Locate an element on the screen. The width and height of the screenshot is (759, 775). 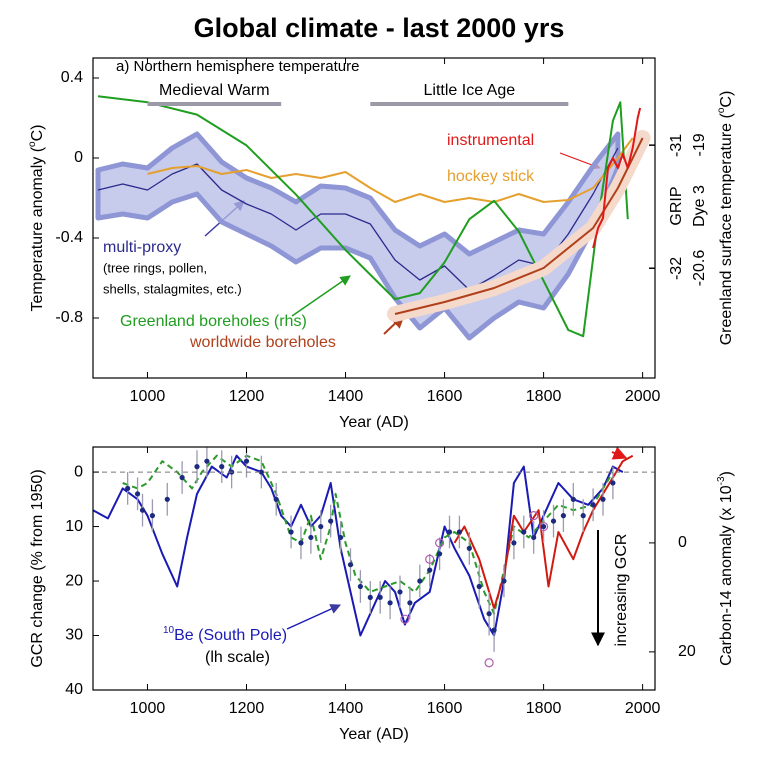
y-tick-label: -0.8 is located at coordinates (69, 317).